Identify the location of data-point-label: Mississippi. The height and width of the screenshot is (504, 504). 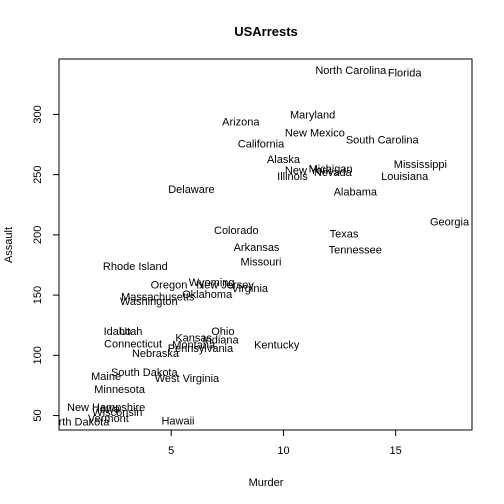
(420, 165).